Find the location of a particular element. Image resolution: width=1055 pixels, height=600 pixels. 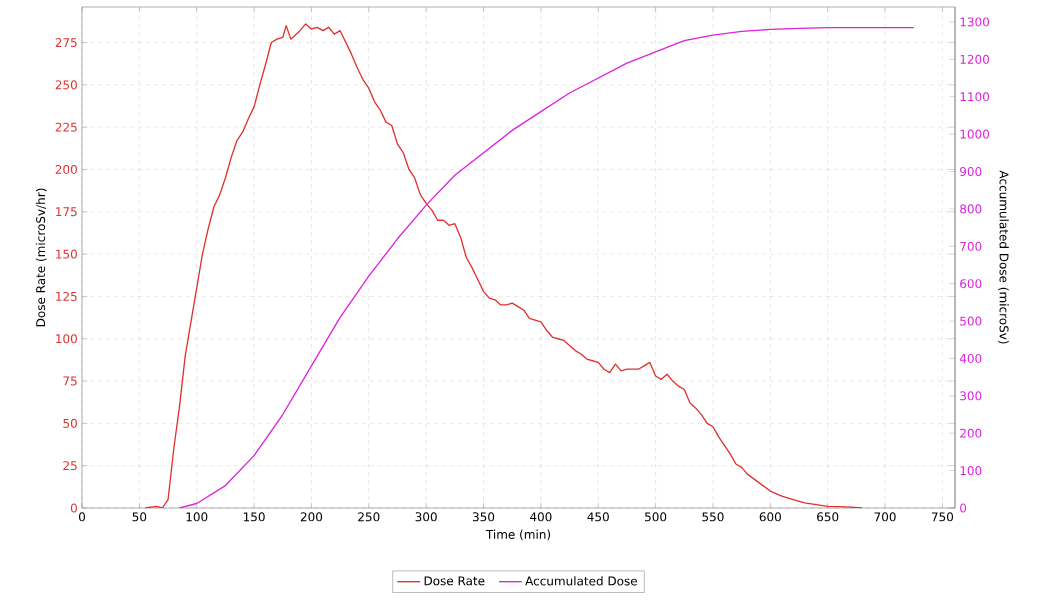

x-tick-label: 300 is located at coordinates (426, 517).